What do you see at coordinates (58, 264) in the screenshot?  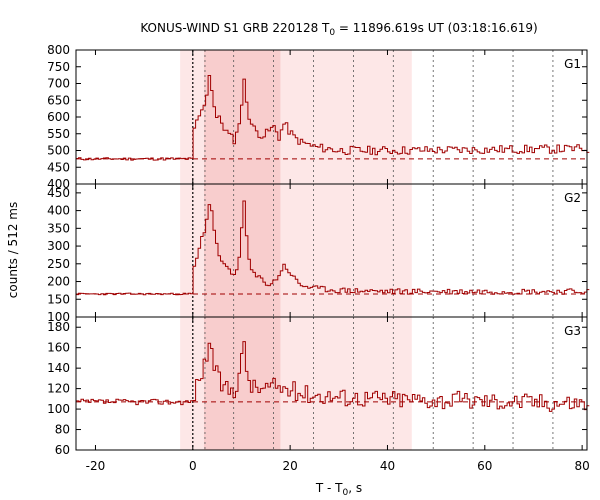 I see `y-tick-label: 250` at bounding box center [58, 264].